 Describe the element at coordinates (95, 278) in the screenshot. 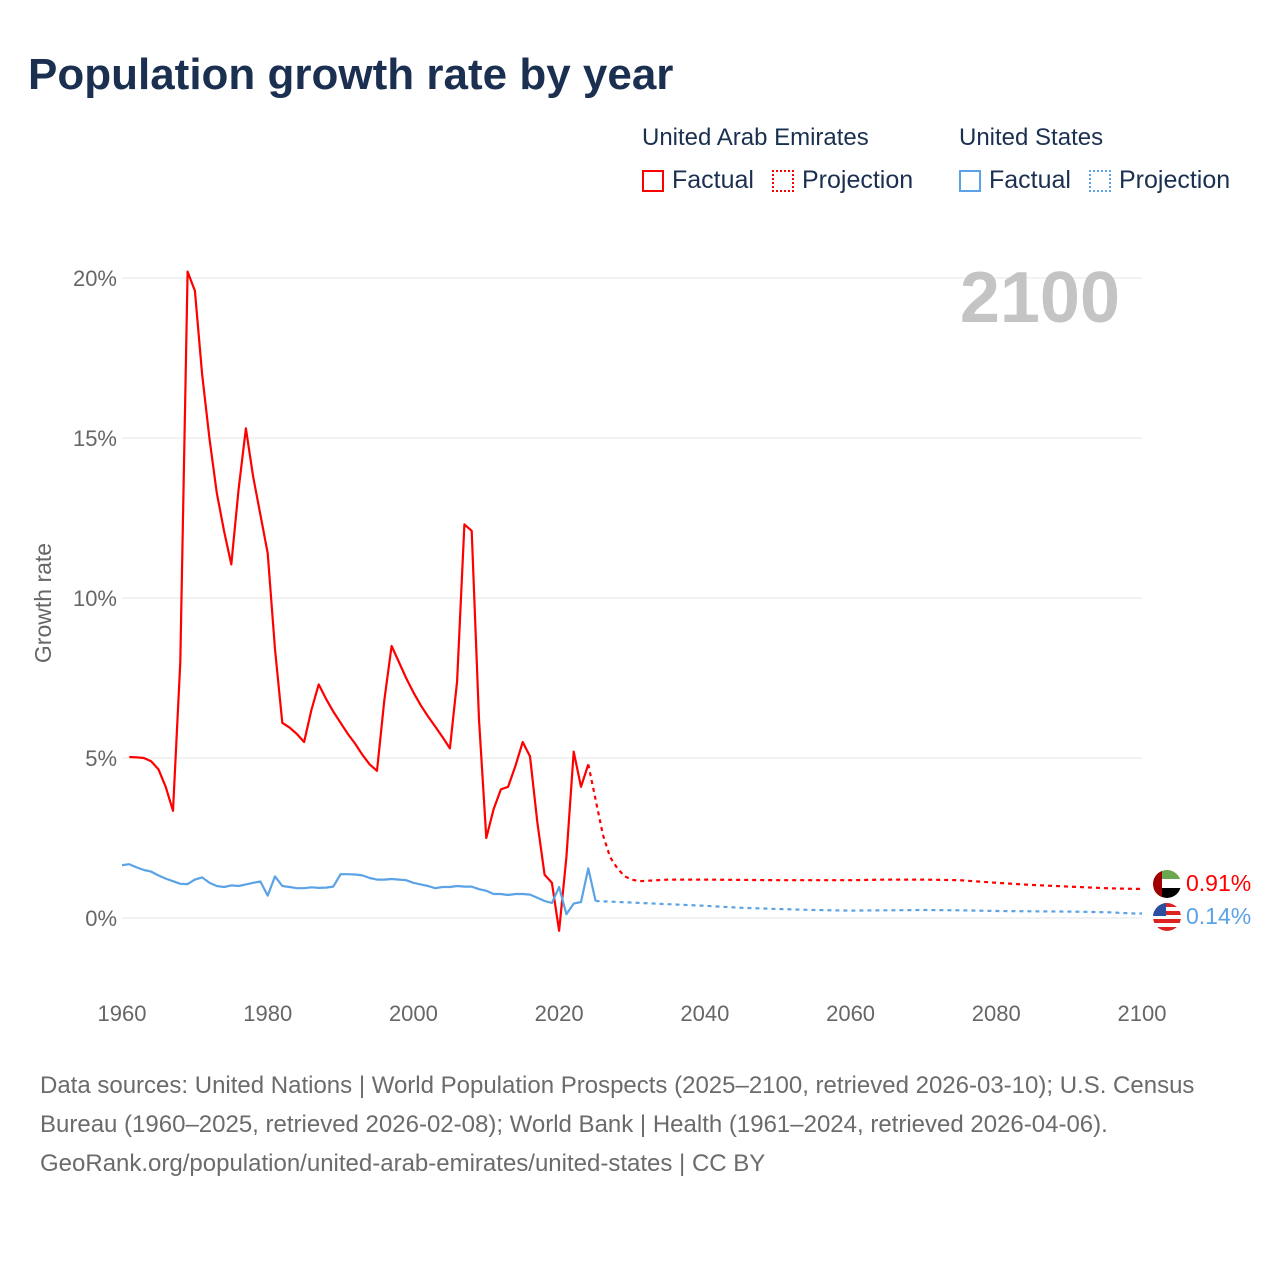

I see `y-tick-label: 20%` at that location.